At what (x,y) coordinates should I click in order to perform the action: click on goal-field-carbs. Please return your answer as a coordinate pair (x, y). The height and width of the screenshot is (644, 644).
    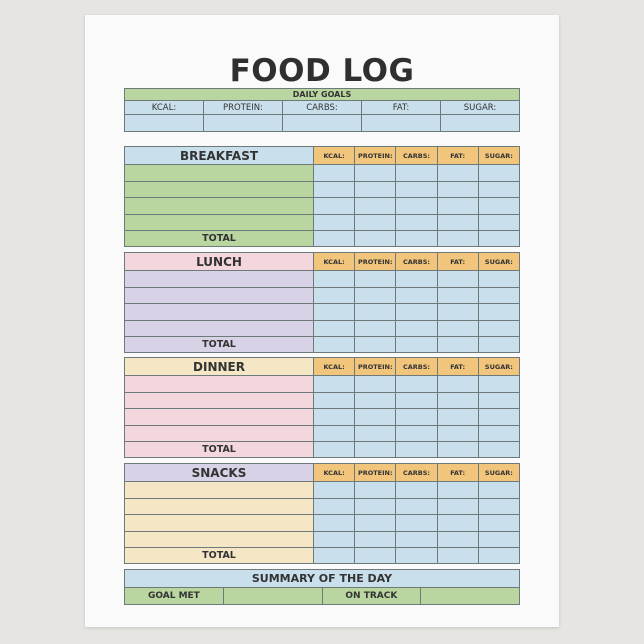
    Looking at the image, I should click on (322, 123).